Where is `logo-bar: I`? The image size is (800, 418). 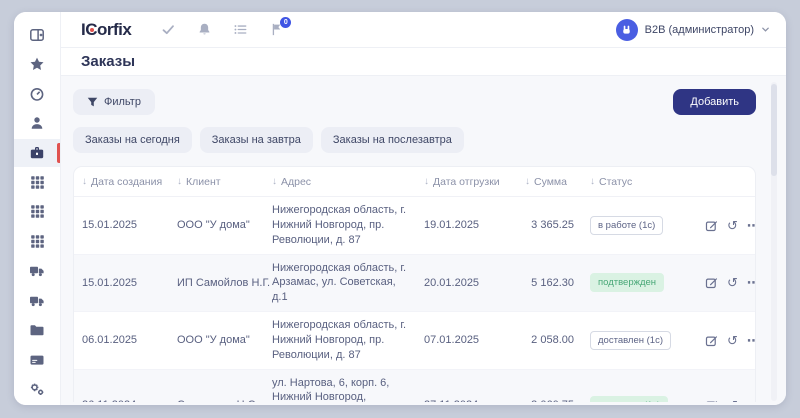 logo-bar: I is located at coordinates (83, 29).